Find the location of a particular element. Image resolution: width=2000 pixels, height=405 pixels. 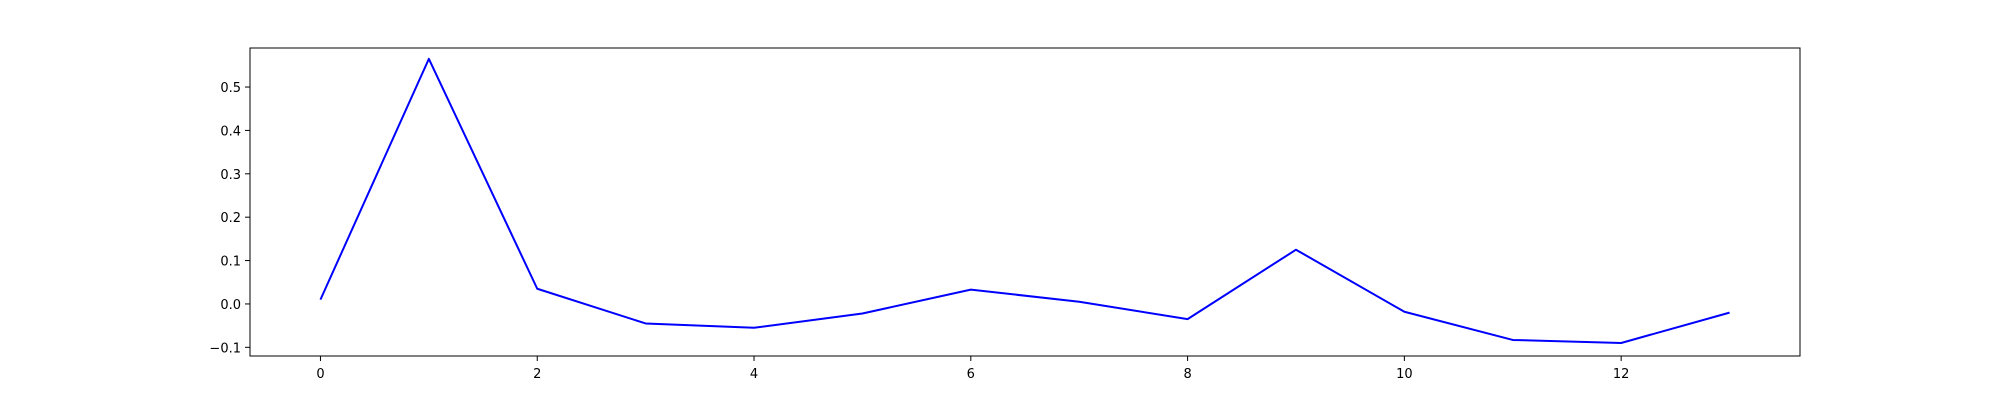

y-tick-label: 0.5 is located at coordinates (230, 88).